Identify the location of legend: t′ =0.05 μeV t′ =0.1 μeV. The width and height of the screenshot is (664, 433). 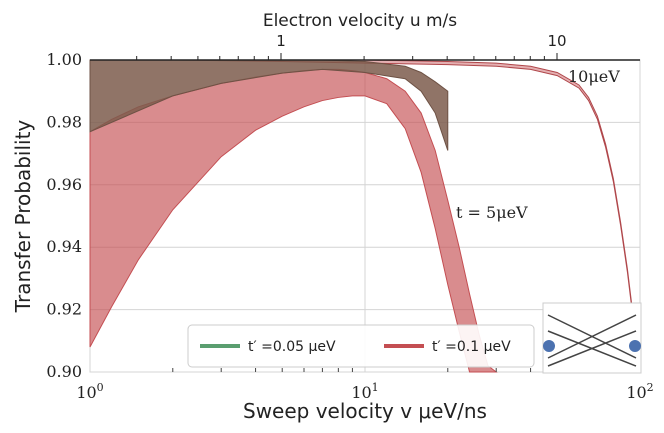
(361, 346).